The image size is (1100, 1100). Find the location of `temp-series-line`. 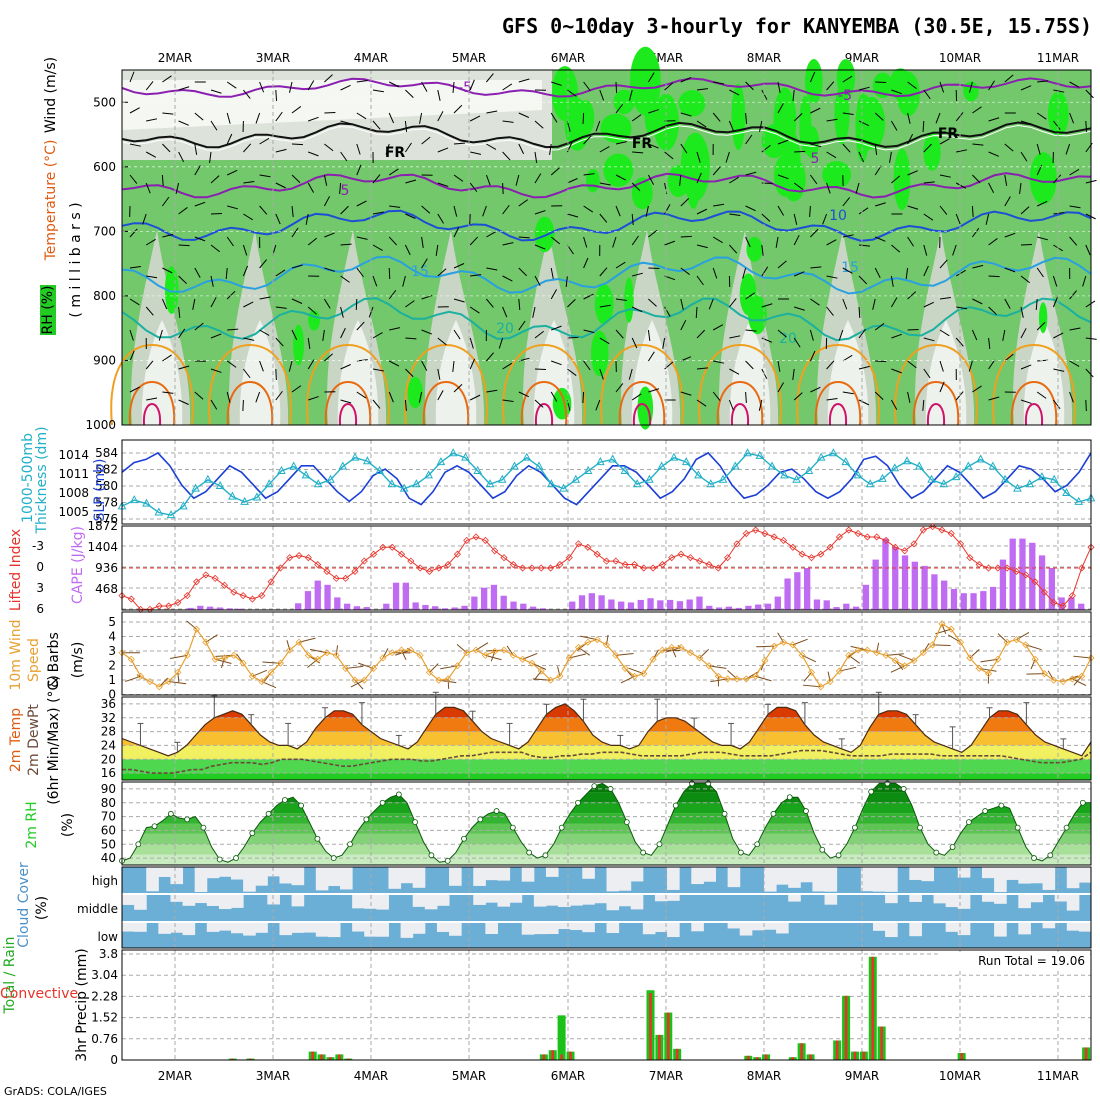

temp-series-line is located at coordinates (606, 730).